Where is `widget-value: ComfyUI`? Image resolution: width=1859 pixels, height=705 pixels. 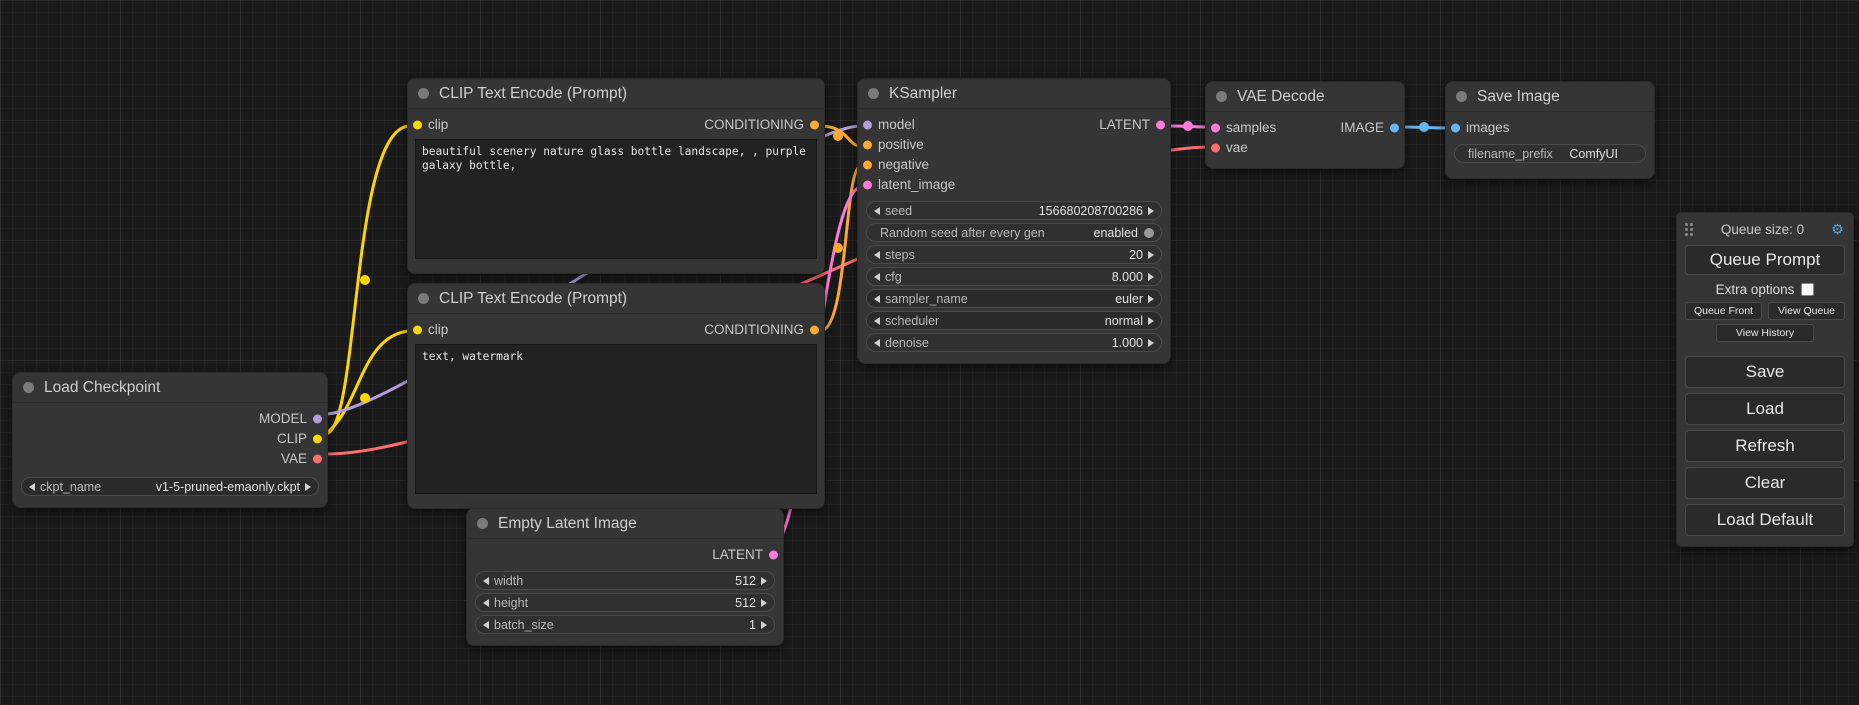 widget-value: ComfyUI is located at coordinates (1593, 153).